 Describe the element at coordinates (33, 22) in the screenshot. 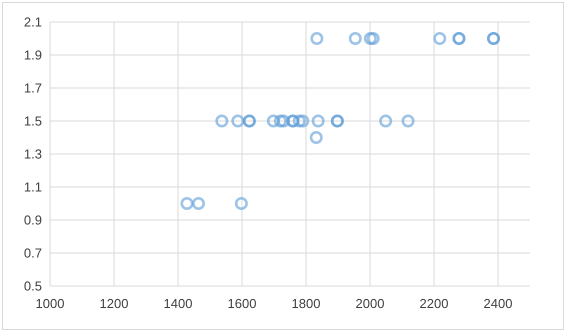

I see `y-tick-label: 2.1` at that location.